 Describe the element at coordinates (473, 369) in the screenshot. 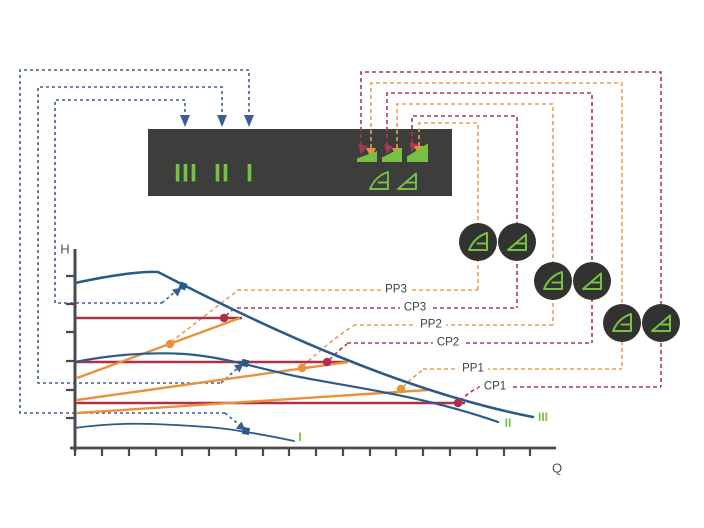

I see `pp1-label: PP1` at that location.